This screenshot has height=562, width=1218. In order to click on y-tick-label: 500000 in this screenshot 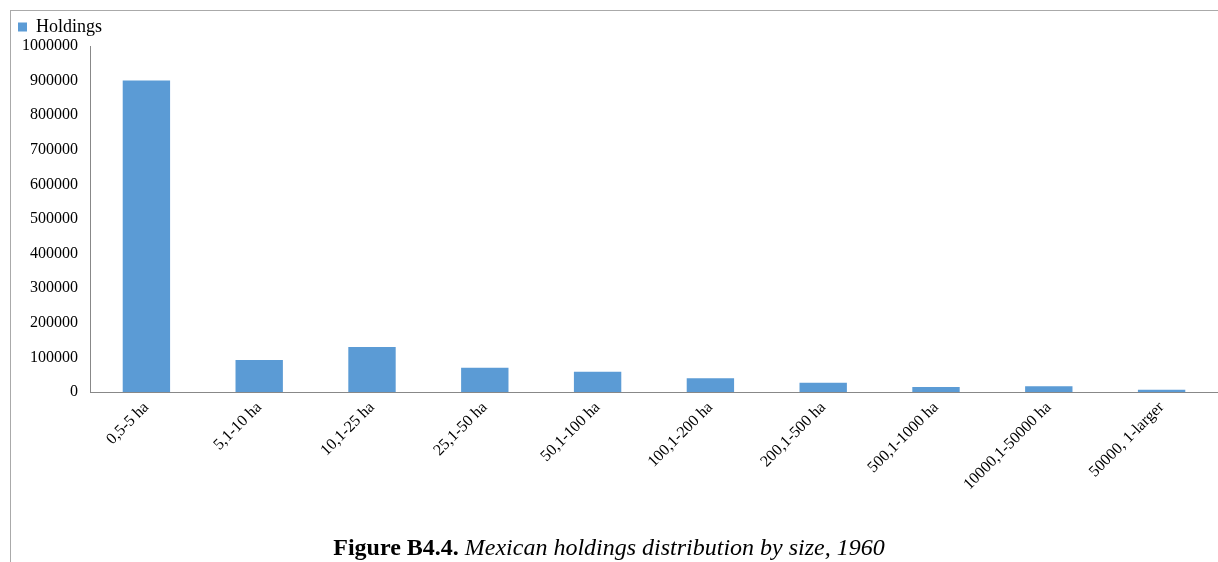, I will do `click(54, 218)`.